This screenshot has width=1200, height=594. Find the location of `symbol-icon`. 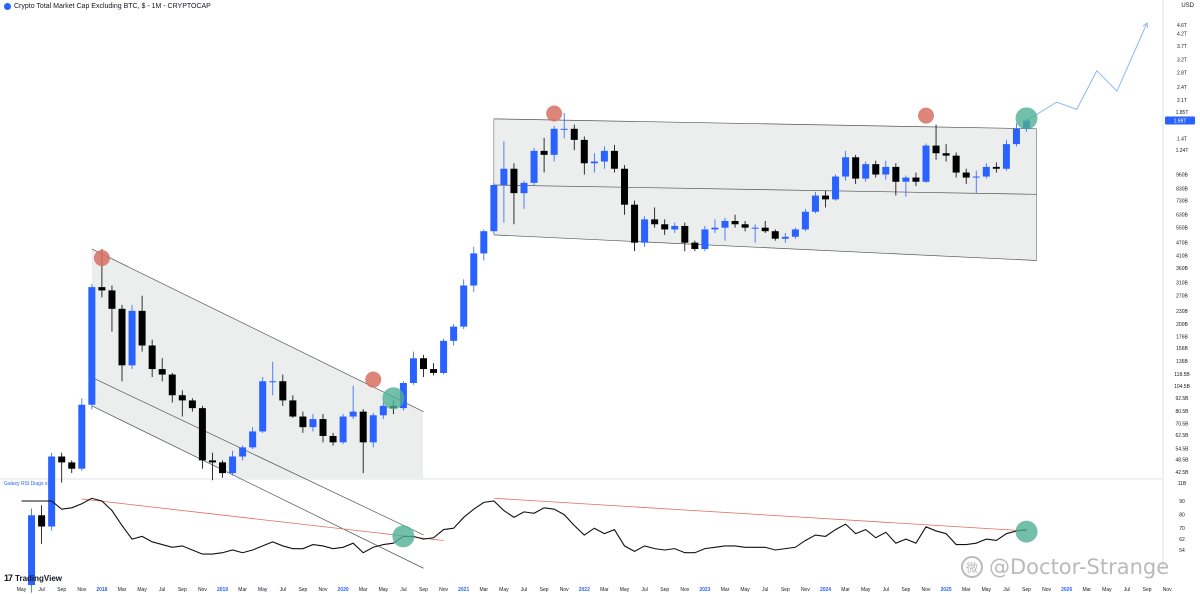

symbol-icon is located at coordinates (7, 6).